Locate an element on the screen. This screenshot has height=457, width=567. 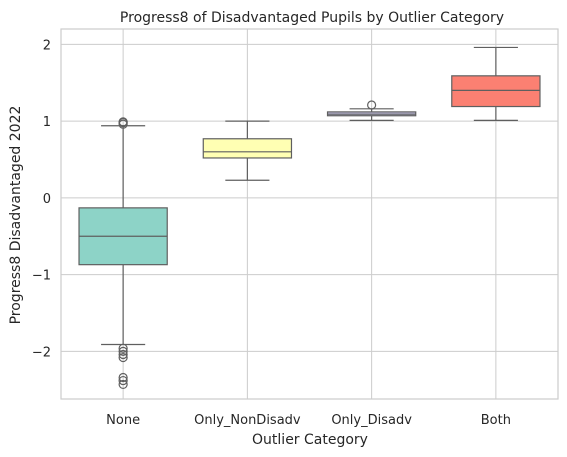
x-tick-label: Both is located at coordinates (496, 420).